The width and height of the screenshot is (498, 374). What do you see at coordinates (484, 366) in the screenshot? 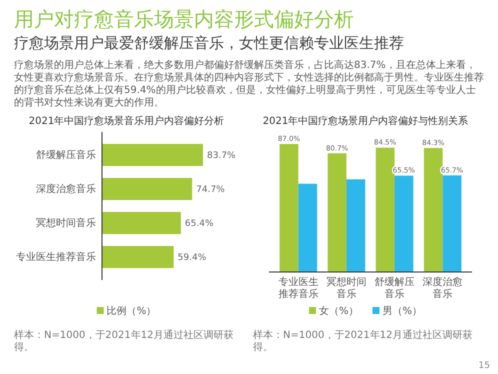
I see `text: 15` at bounding box center [484, 366].